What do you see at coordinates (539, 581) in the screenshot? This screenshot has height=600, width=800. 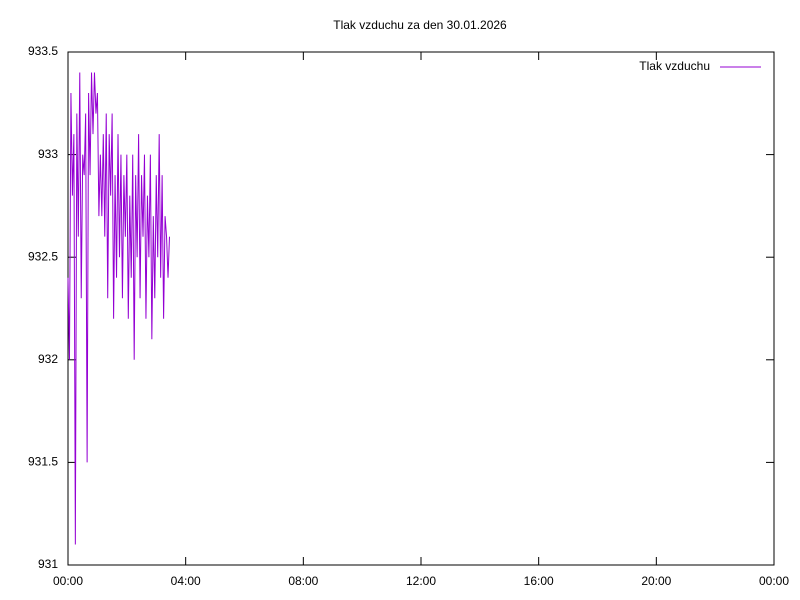 I see `x-tick-label: 16:00` at bounding box center [539, 581].